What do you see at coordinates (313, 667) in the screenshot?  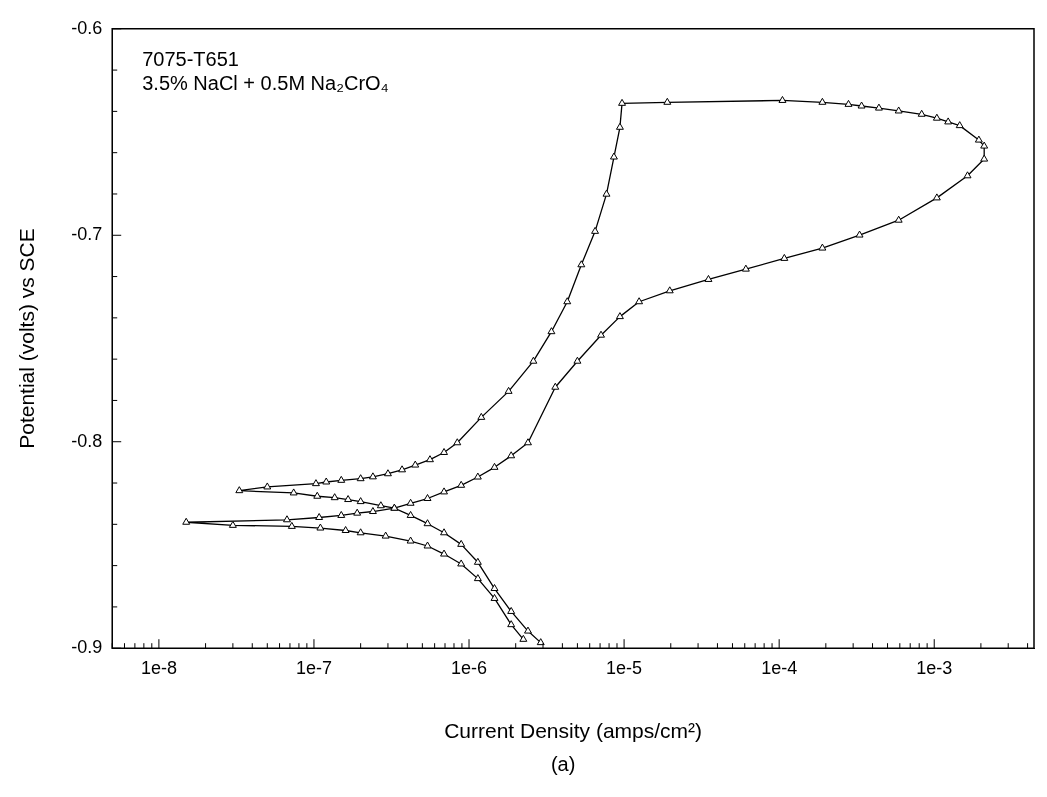 I see `x-tick-label: 1e-7` at bounding box center [313, 667].